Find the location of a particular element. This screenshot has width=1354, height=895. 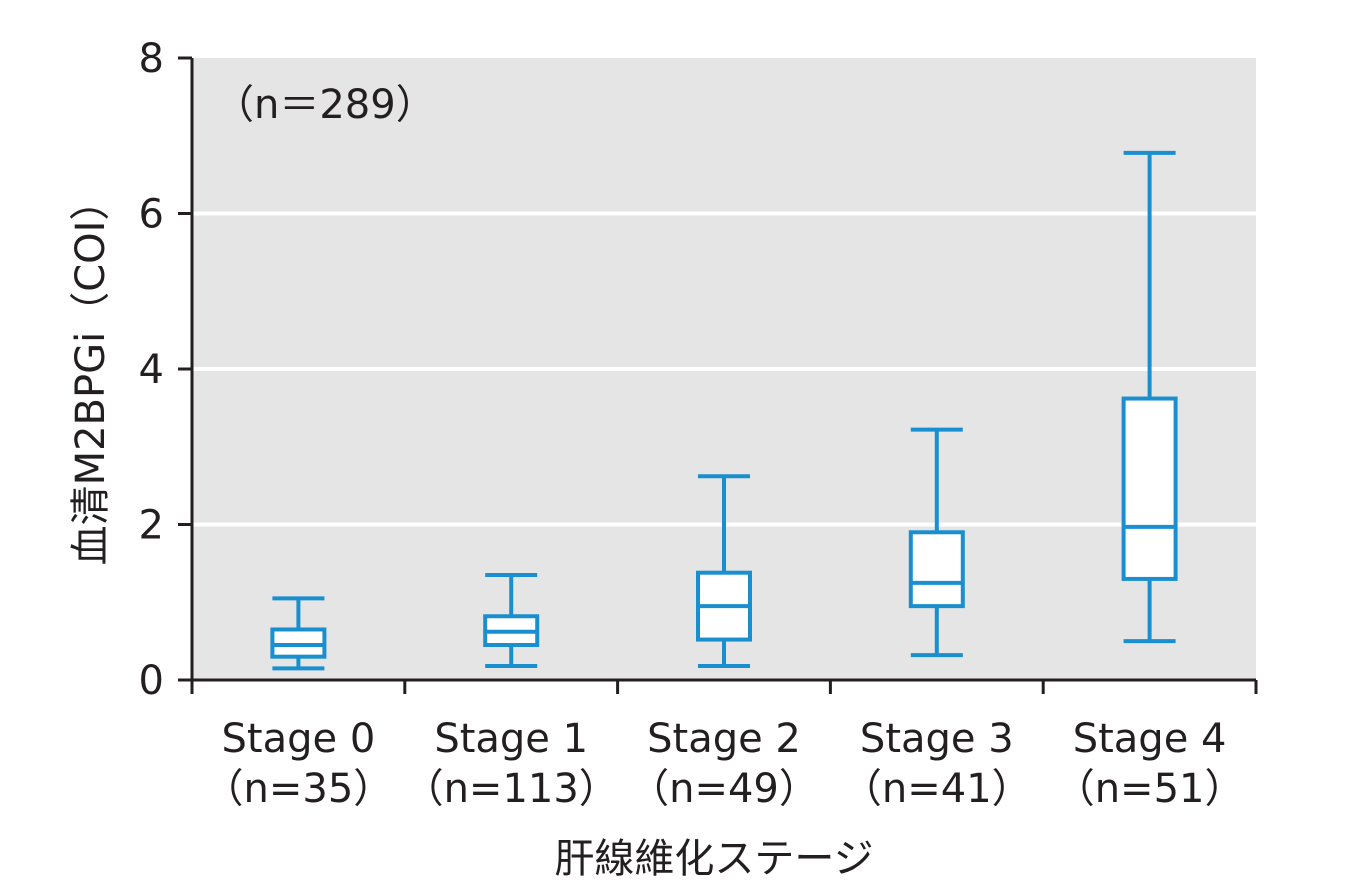

y-tick-label: 6 is located at coordinates (151, 215).